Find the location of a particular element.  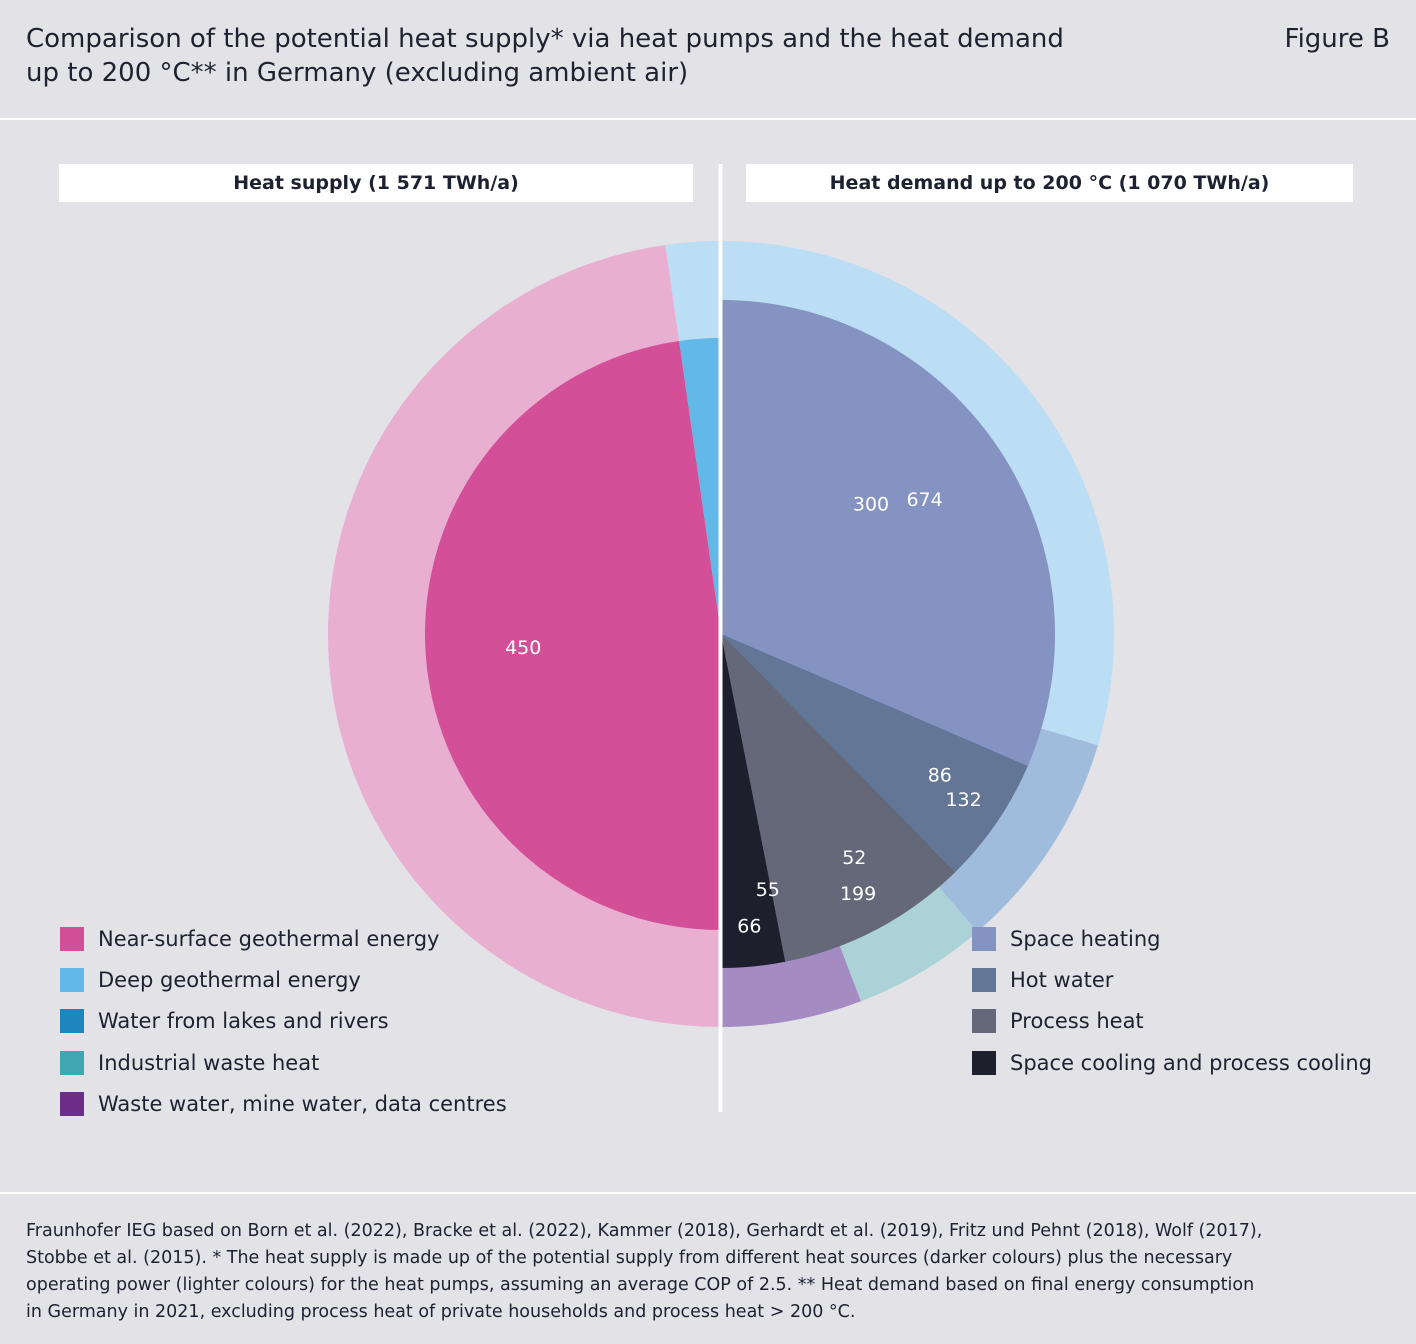

center-divider is located at coordinates (720, 638).